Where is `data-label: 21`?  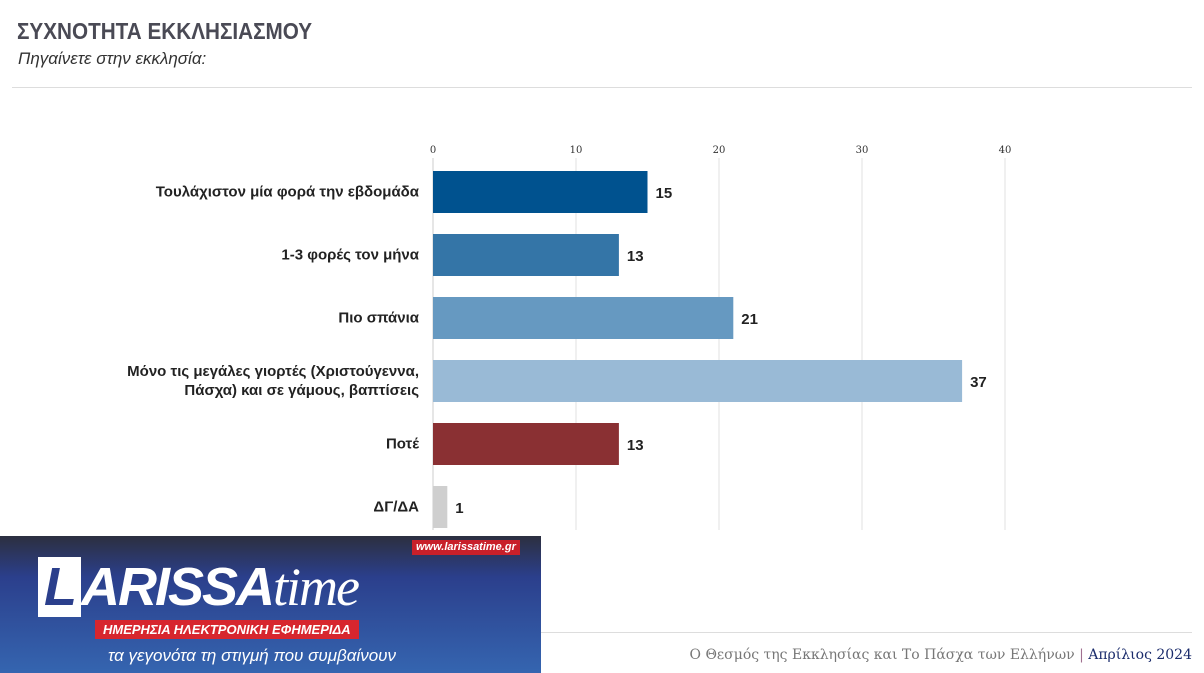
data-label: 21 is located at coordinates (749, 319).